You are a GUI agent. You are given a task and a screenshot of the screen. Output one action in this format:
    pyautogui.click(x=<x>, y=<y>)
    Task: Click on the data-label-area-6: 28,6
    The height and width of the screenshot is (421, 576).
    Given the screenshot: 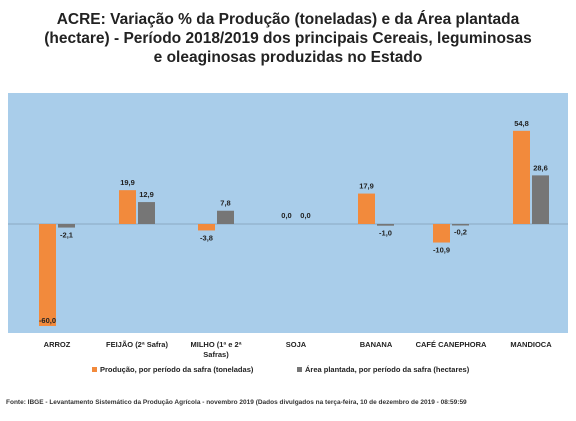 What is the action you would take?
    pyautogui.click(x=540, y=167)
    